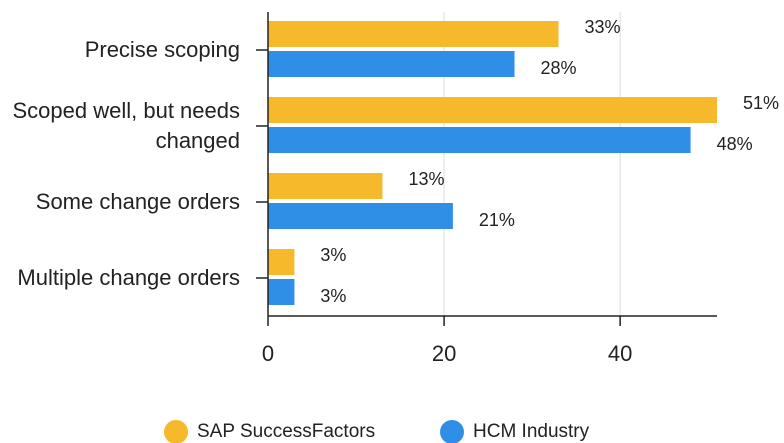 This screenshot has height=443, width=784. Describe the element at coordinates (761, 103) in the screenshot. I see `value-label: 51%` at that location.